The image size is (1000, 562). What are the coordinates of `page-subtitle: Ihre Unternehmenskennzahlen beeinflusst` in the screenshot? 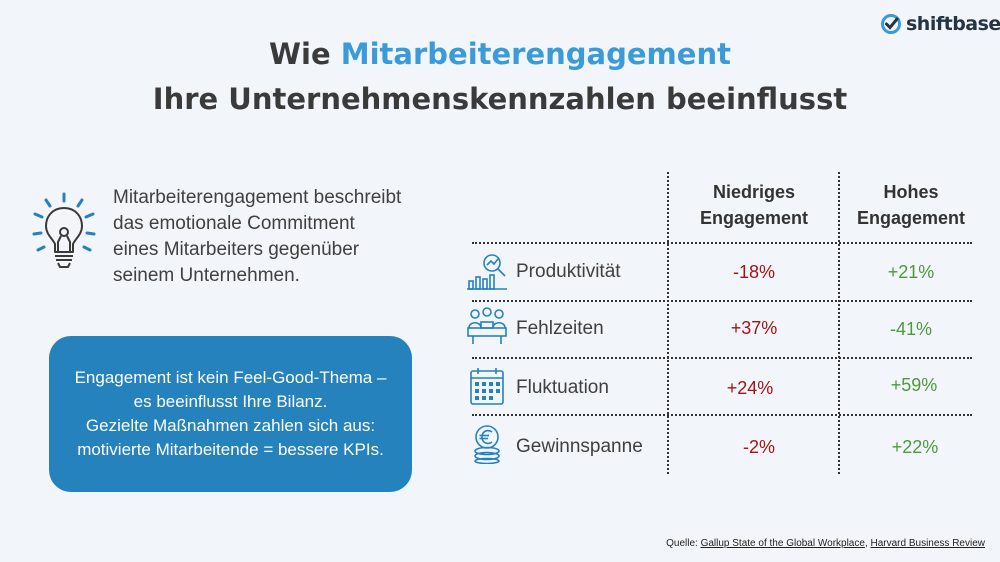 It's located at (500, 99).